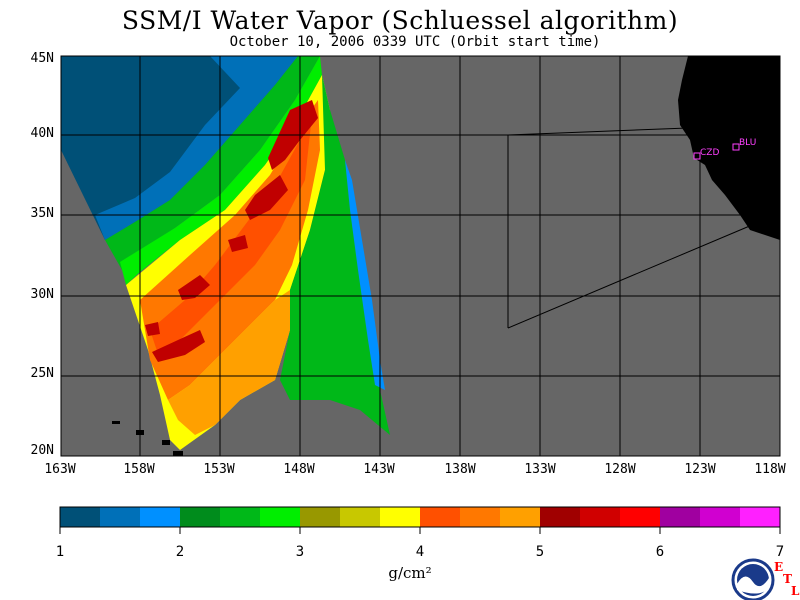  What do you see at coordinates (42, 213) in the screenshot?
I see `lat-label: 35N` at bounding box center [42, 213].